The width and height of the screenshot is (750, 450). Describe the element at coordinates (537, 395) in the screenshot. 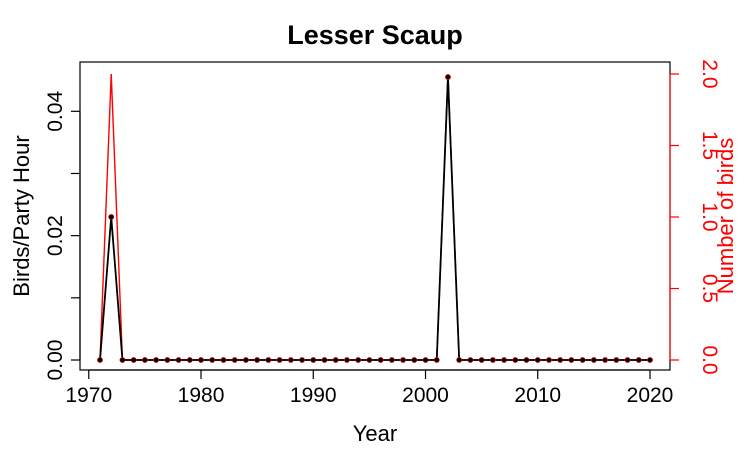

I see `x-tick-label: 2010` at that location.